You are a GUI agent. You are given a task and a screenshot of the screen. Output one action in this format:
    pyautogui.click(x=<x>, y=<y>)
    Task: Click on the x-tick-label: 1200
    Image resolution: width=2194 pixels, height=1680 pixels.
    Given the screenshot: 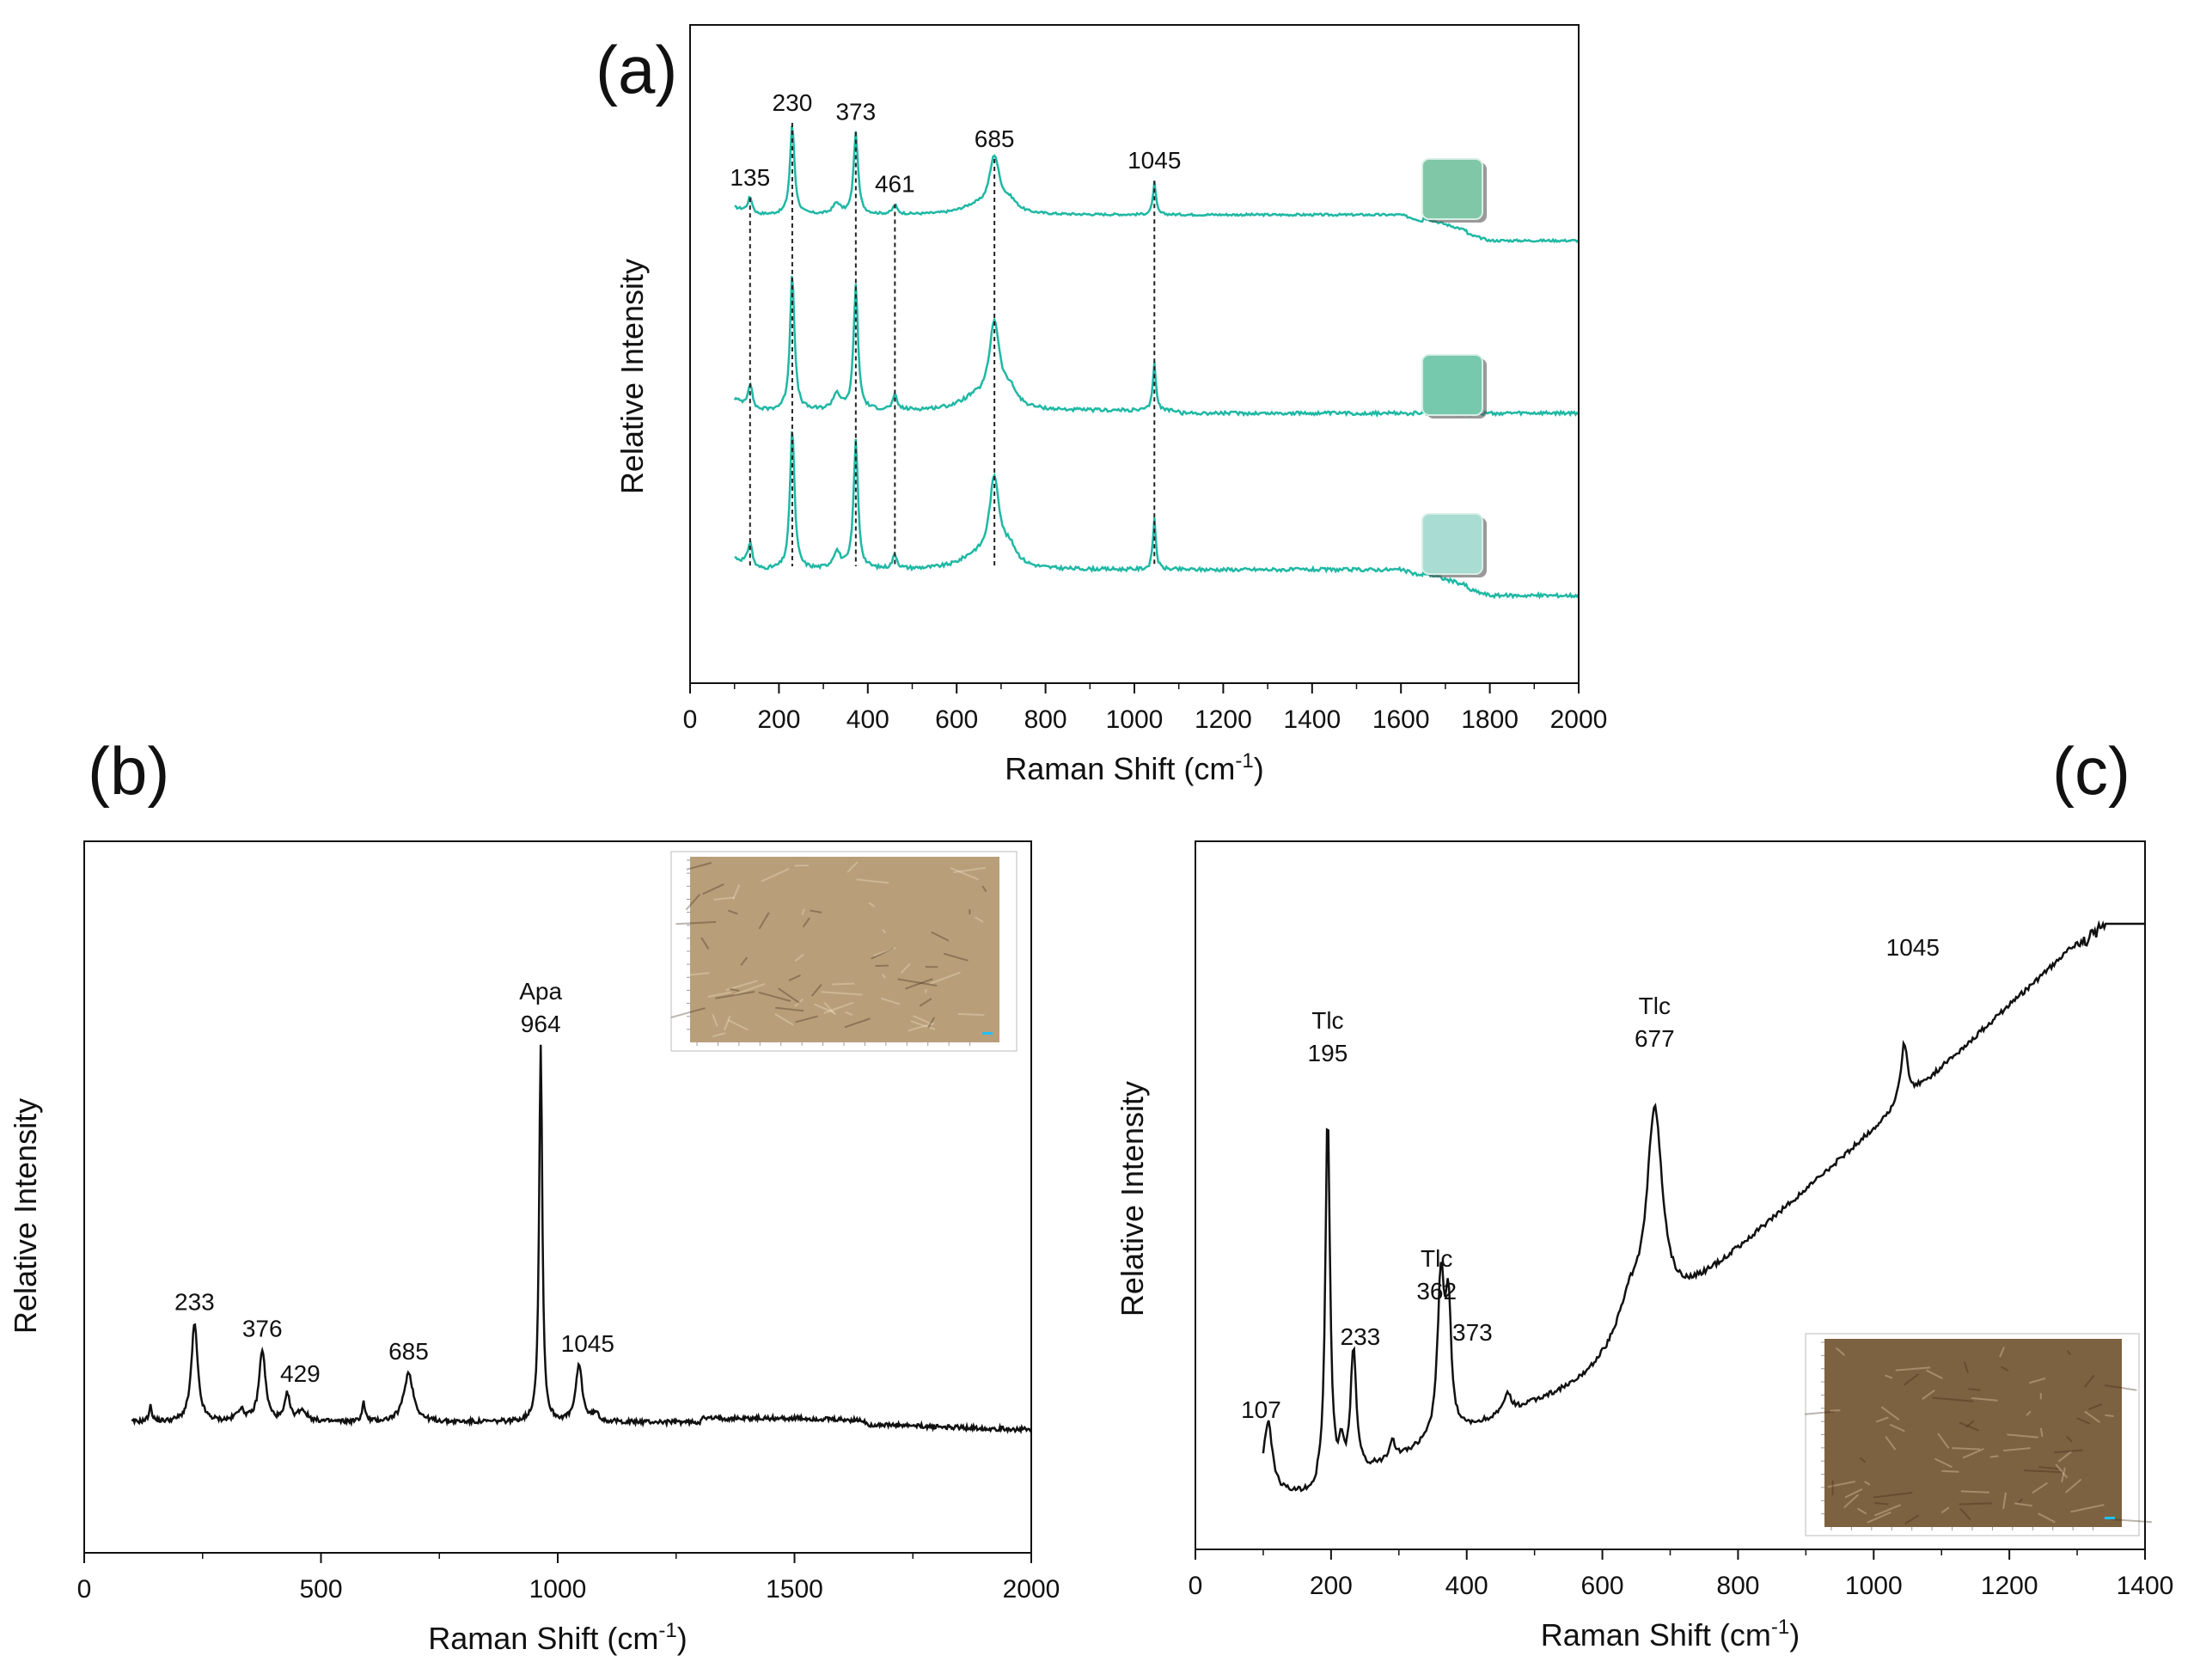 What is the action you would take?
    pyautogui.click(x=2010, y=1586)
    